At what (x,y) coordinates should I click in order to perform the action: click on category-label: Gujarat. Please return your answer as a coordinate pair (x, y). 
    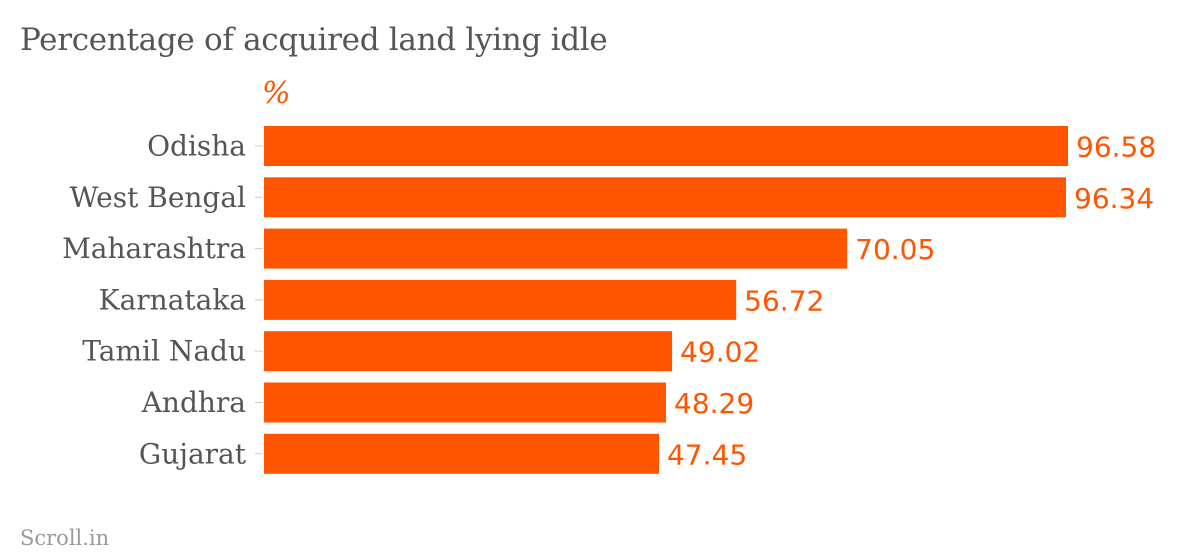
    Looking at the image, I should click on (193, 453).